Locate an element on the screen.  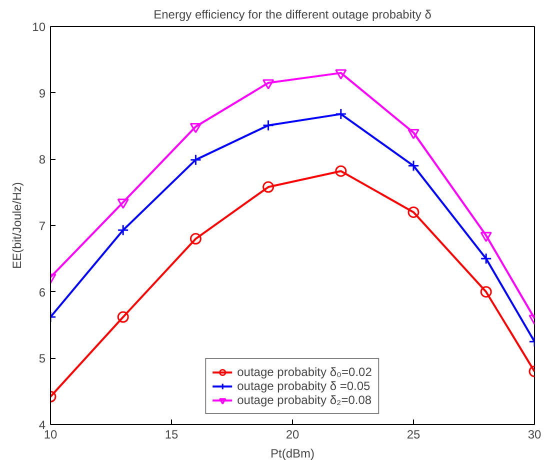
legend-label: outage probabity δ =0.05 is located at coordinates (303, 386).